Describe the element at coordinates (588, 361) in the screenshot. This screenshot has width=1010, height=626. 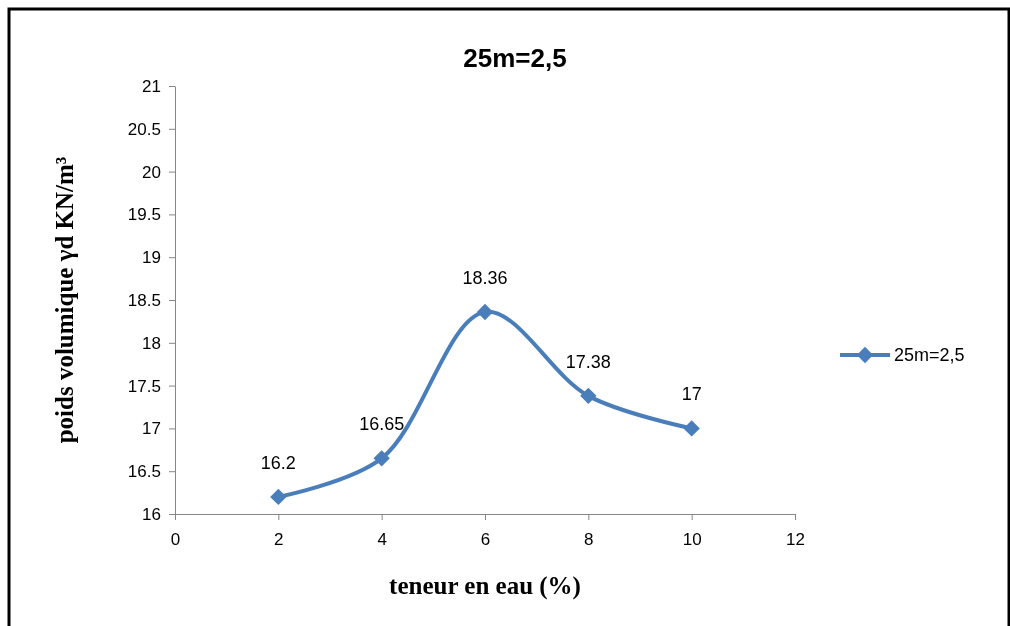
I see `data-label: 17.38` at that location.